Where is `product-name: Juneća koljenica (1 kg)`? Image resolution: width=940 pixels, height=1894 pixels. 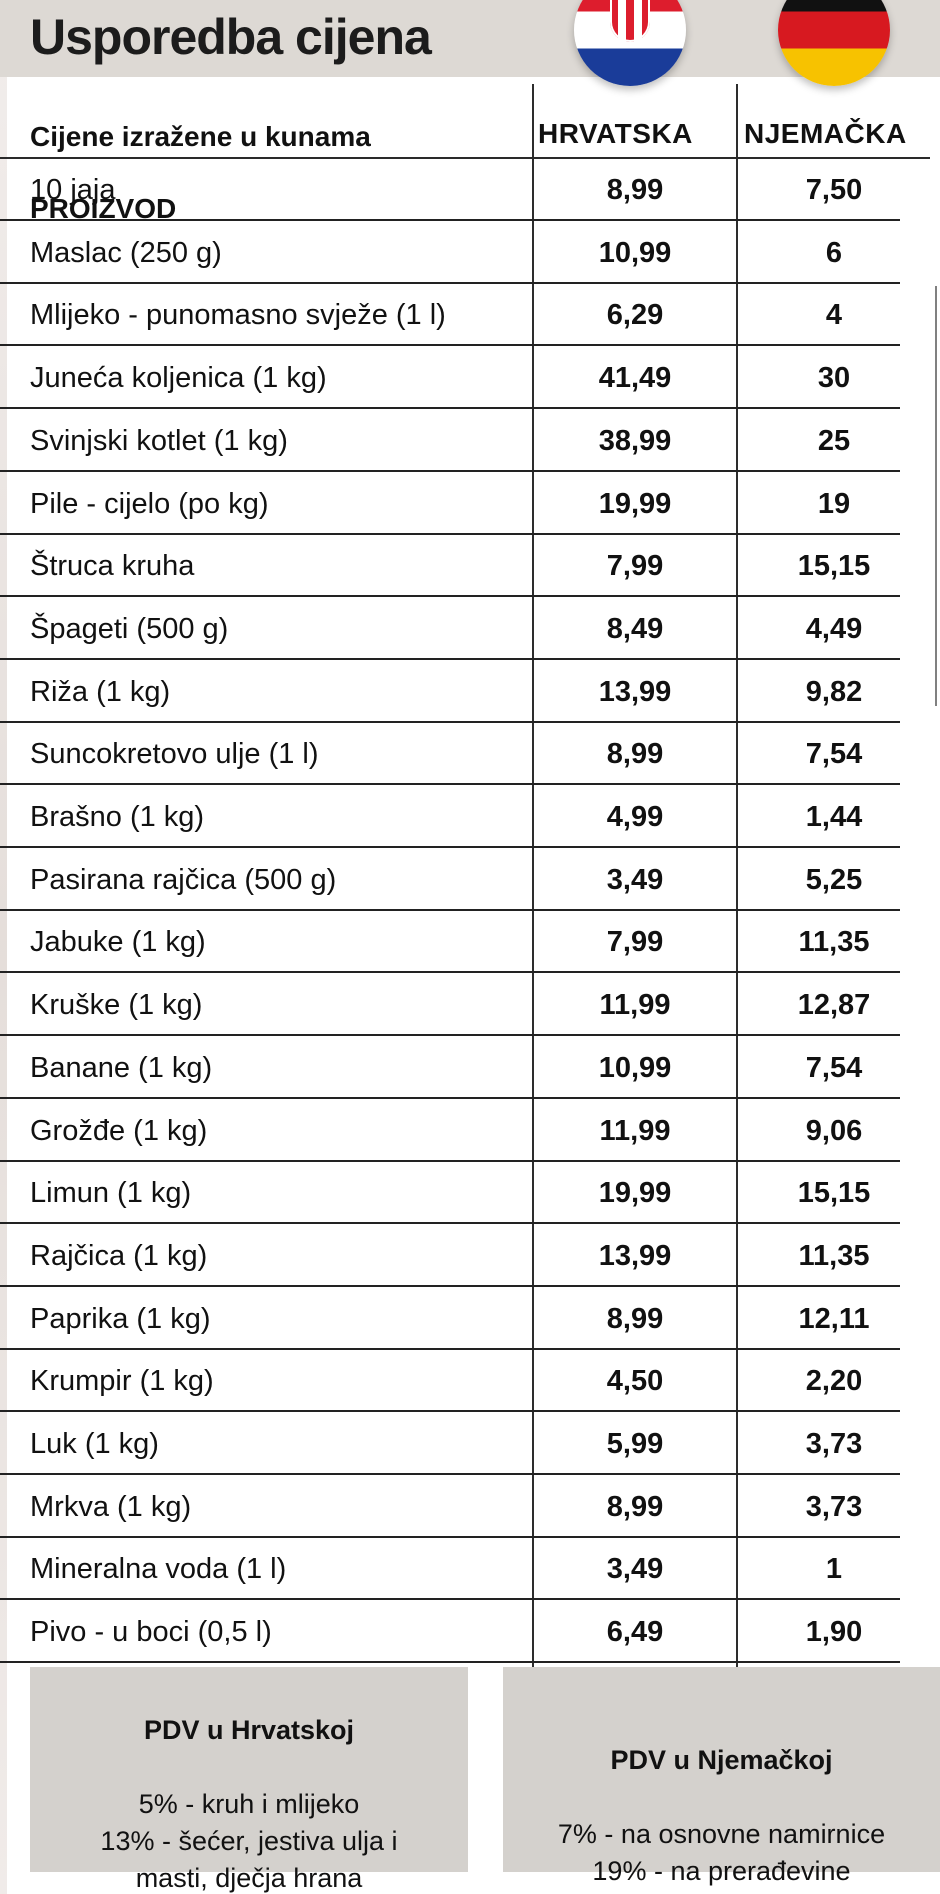 product-name: Juneća koljenica (1 kg) is located at coordinates (178, 378).